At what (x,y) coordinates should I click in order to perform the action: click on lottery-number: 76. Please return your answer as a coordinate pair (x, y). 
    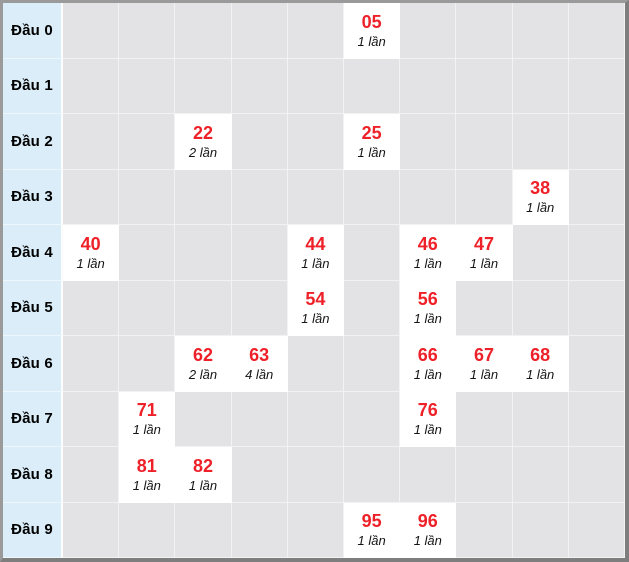
    Looking at the image, I should click on (427, 410).